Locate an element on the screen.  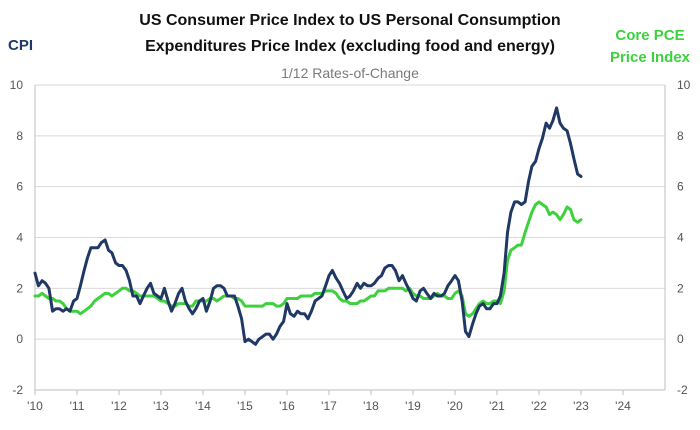
right-axis-label-line-1: Core PCE is located at coordinates (649, 35).